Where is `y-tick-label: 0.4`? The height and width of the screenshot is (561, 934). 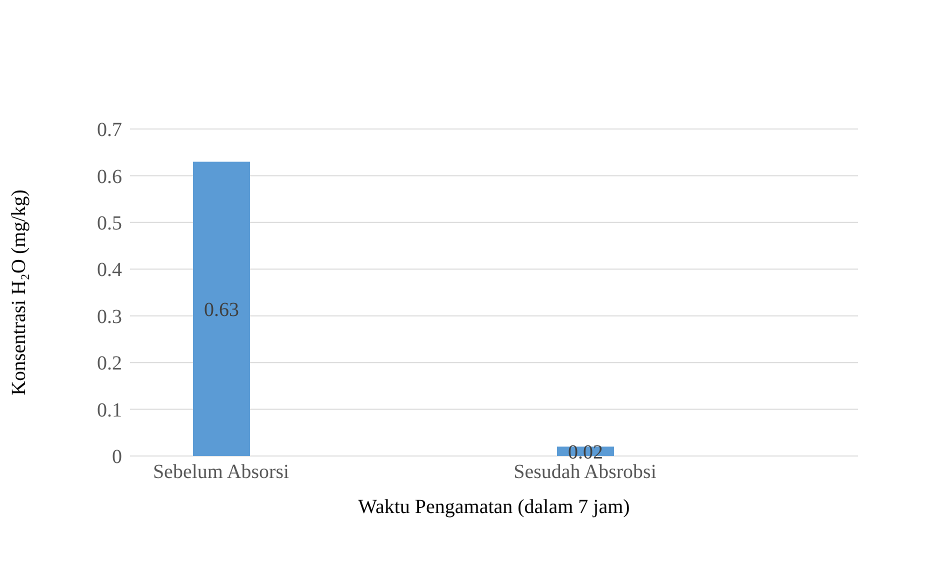
y-tick-label: 0.4 is located at coordinates (109, 270).